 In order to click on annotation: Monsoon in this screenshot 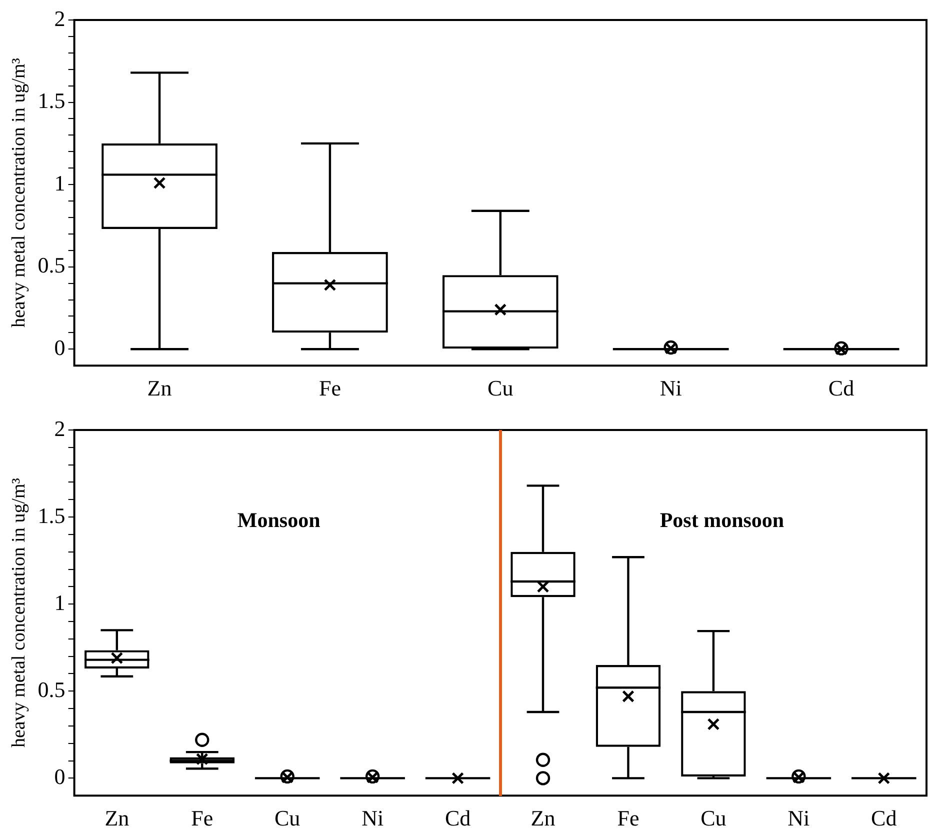, I will do `click(279, 520)`.